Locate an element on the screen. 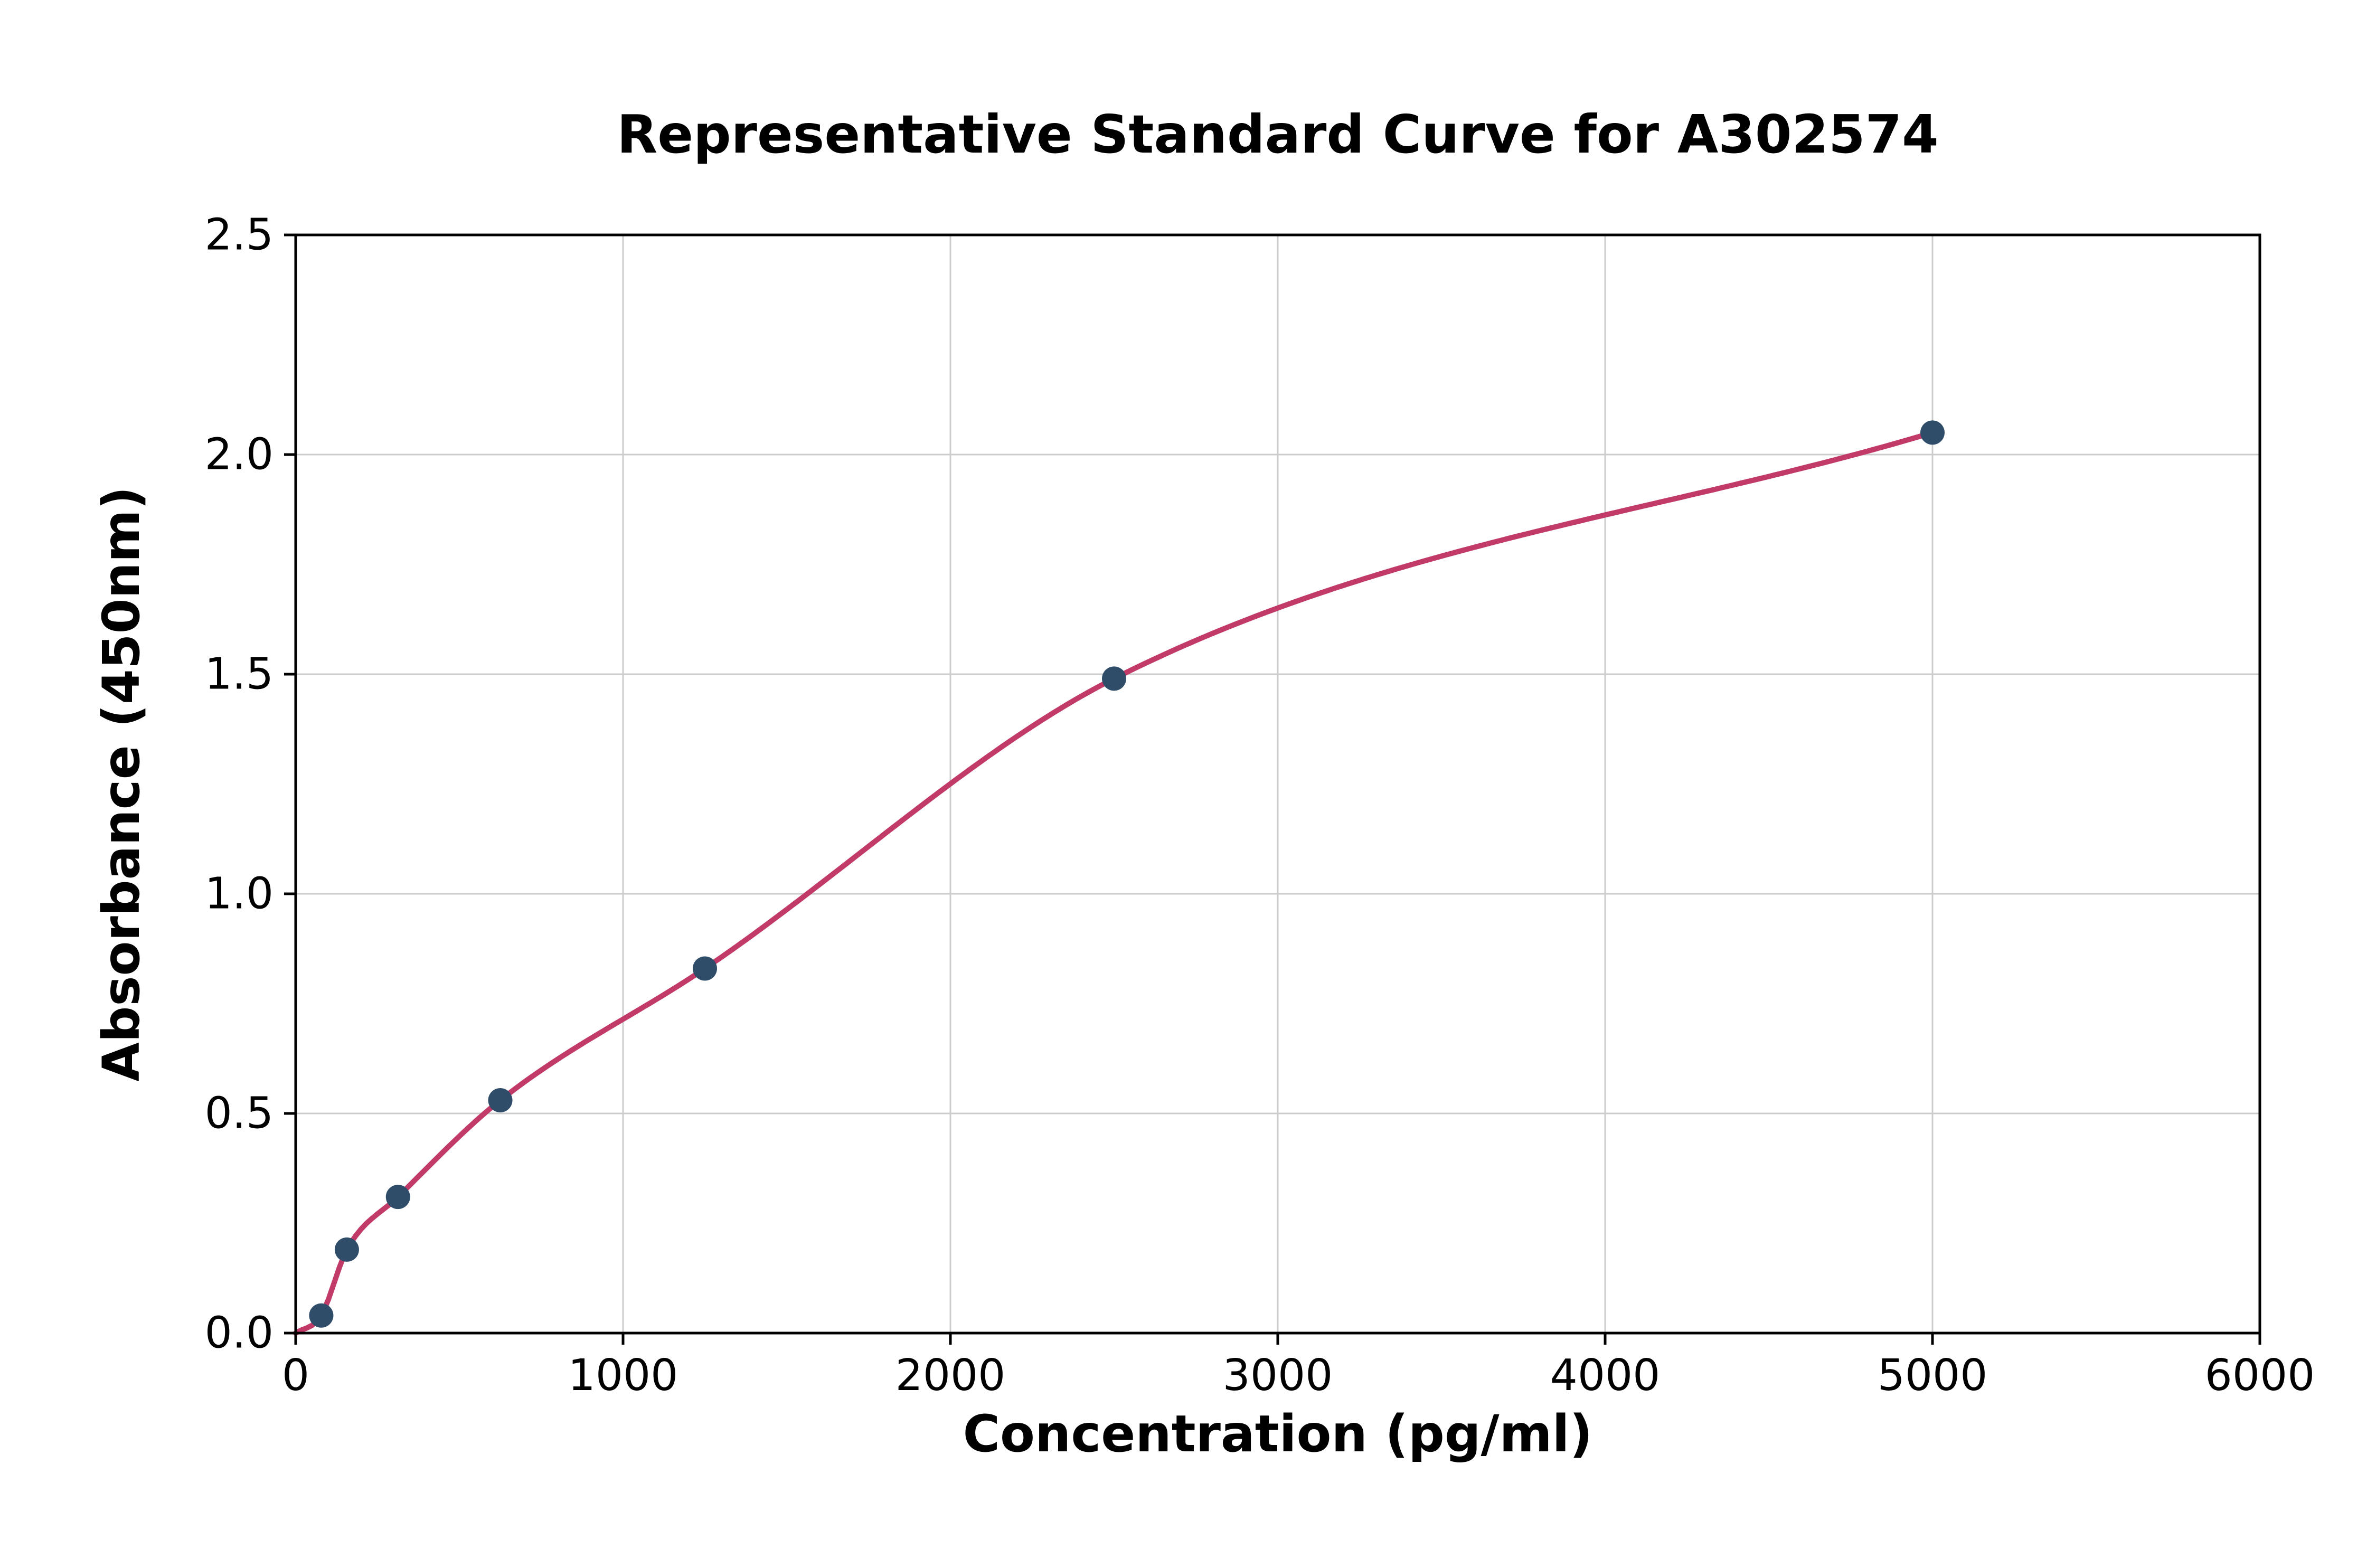  x-tick-label: 4000 is located at coordinates (1605, 1375).